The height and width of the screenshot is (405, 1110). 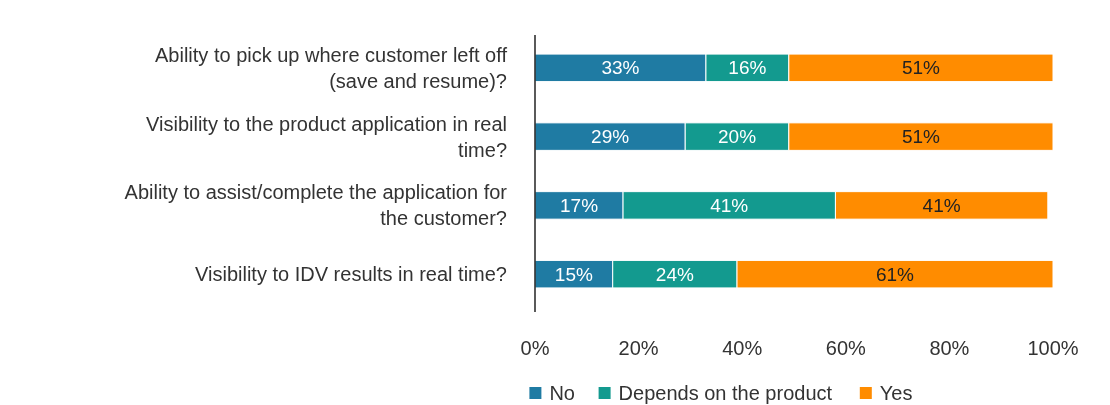 What do you see at coordinates (579, 206) in the screenshot?
I see `data-label: 17%` at bounding box center [579, 206].